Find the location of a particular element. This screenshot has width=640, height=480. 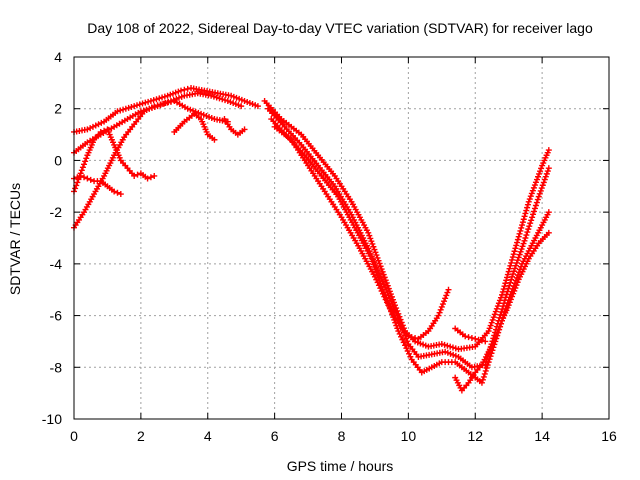

y-tick-label: -10 is located at coordinates (52, 419).